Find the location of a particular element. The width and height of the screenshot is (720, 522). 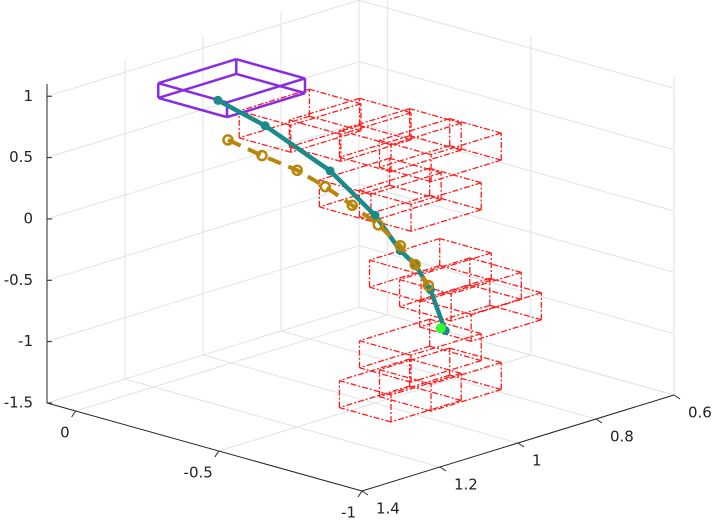

y-tick-label: 0.6 is located at coordinates (700, 413).